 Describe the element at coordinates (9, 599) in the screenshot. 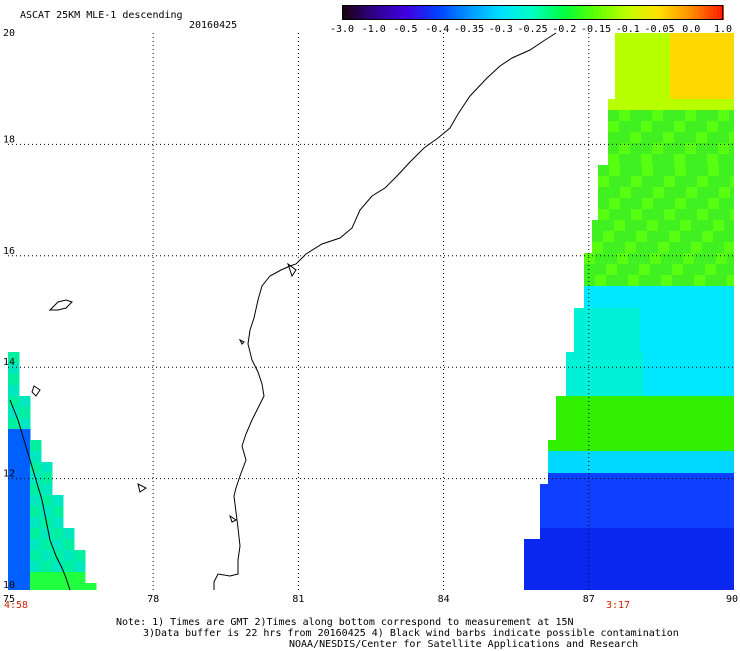

I see `lon-tick-label: 75` at that location.